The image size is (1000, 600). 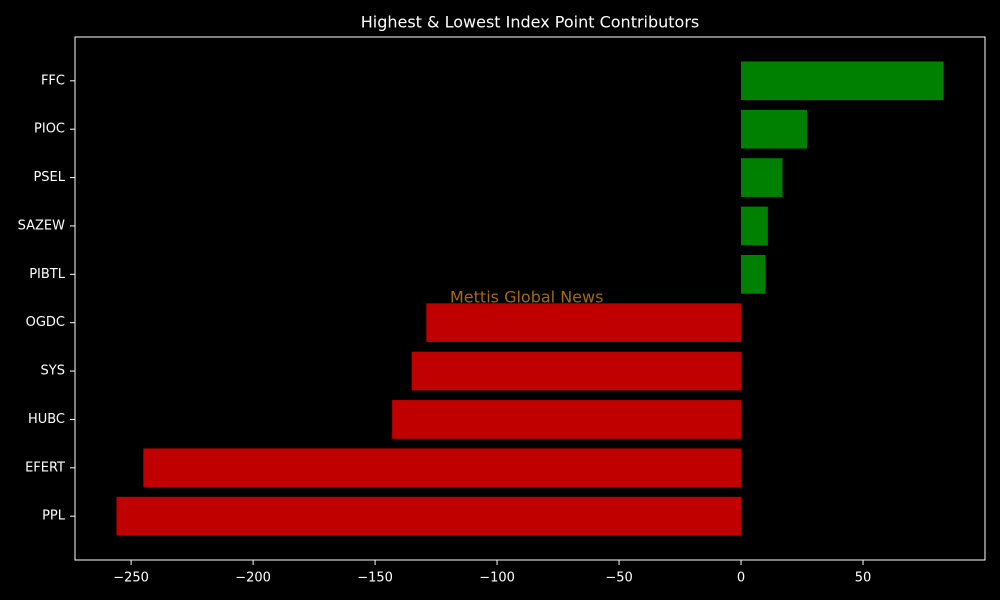 What do you see at coordinates (526, 297) in the screenshot?
I see `watermark: Mettis Global News` at bounding box center [526, 297].